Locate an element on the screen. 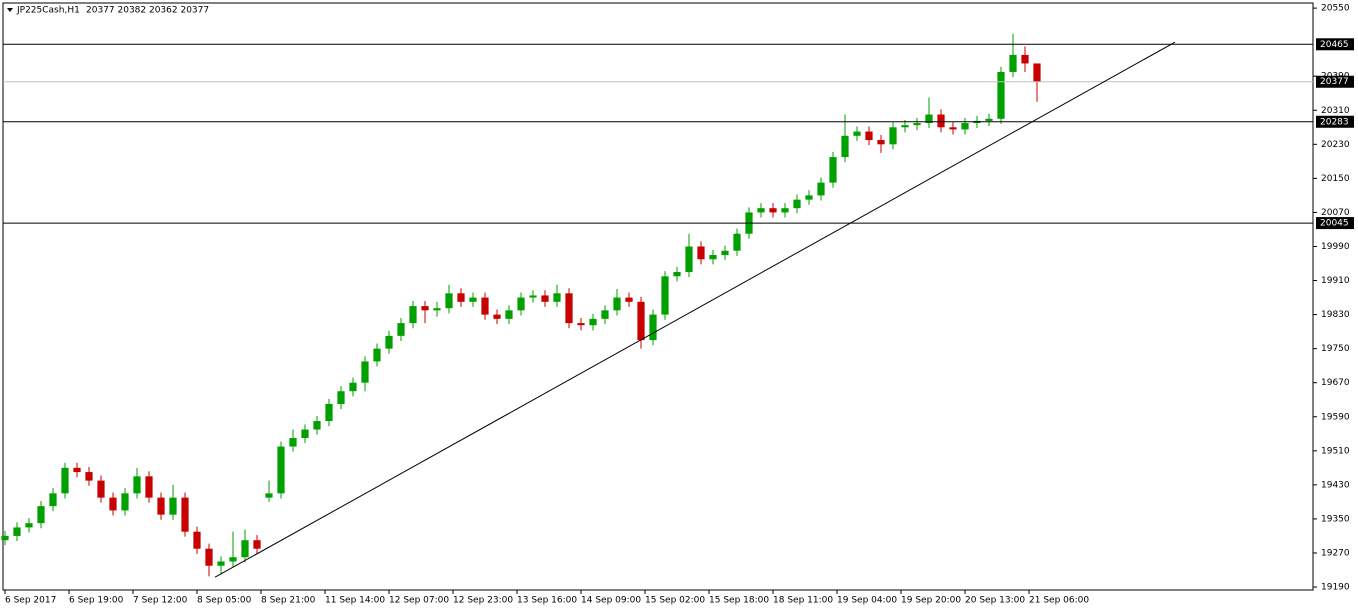 This screenshot has width=1358, height=611. level-label: 20283 is located at coordinates (1334, 122).